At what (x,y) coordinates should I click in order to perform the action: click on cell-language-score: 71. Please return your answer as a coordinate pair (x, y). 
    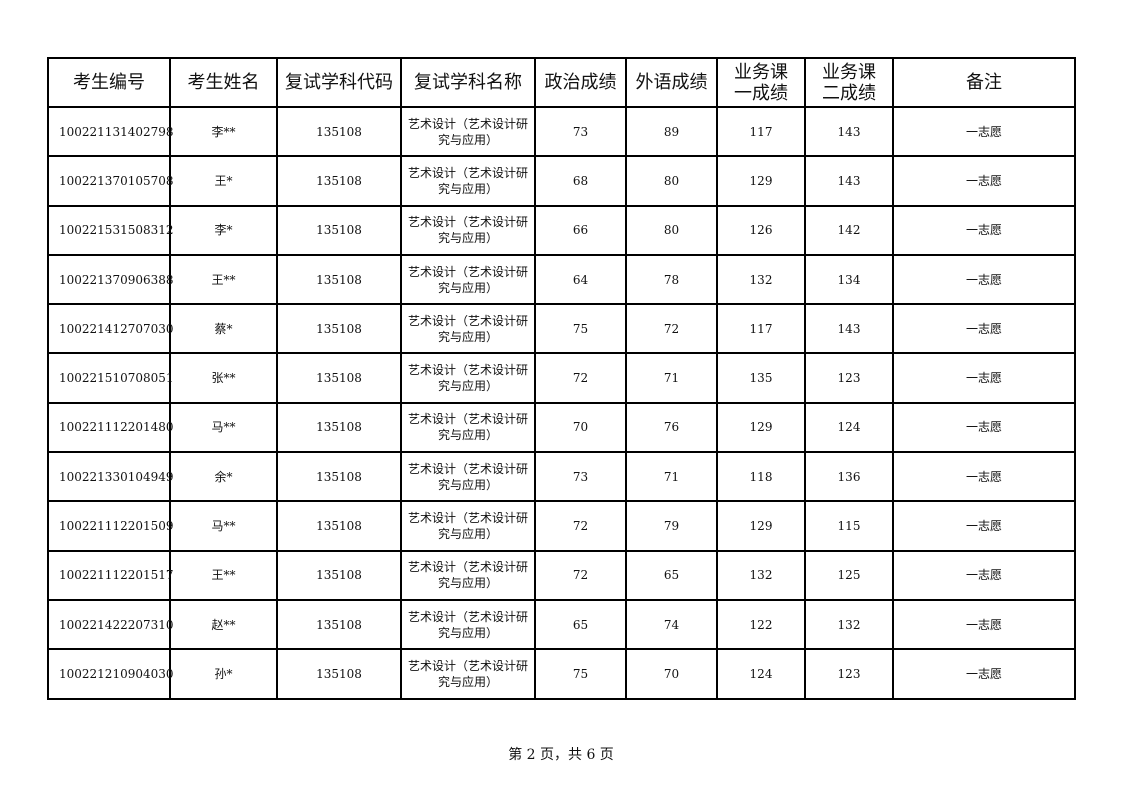
    Looking at the image, I should click on (671, 378).